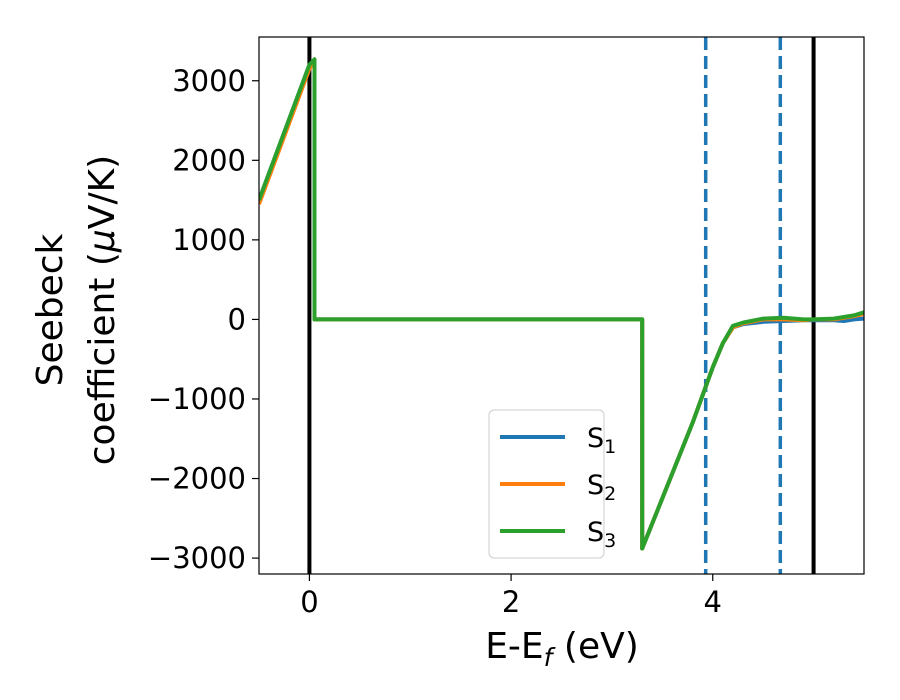  I want to click on legend-label-S2: S2, so click(601, 487).